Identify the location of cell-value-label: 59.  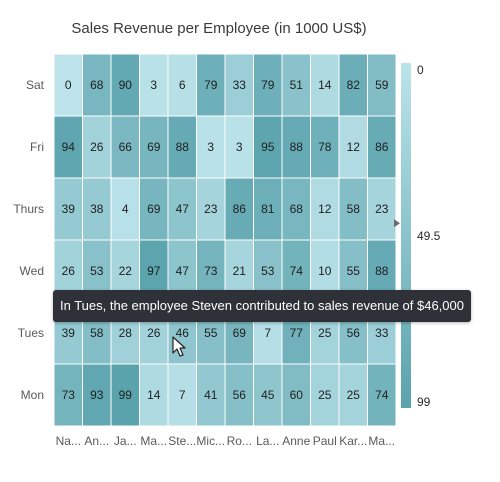
(382, 85).